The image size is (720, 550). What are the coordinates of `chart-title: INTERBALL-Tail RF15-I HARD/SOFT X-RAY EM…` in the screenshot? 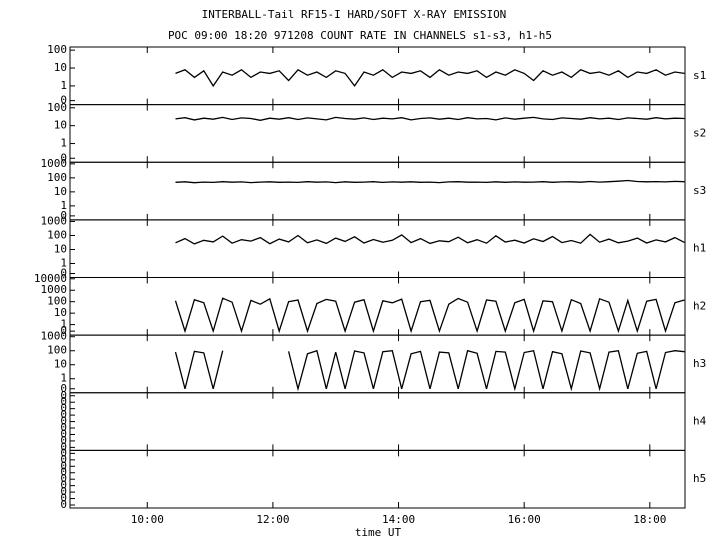 It's located at (354, 14).